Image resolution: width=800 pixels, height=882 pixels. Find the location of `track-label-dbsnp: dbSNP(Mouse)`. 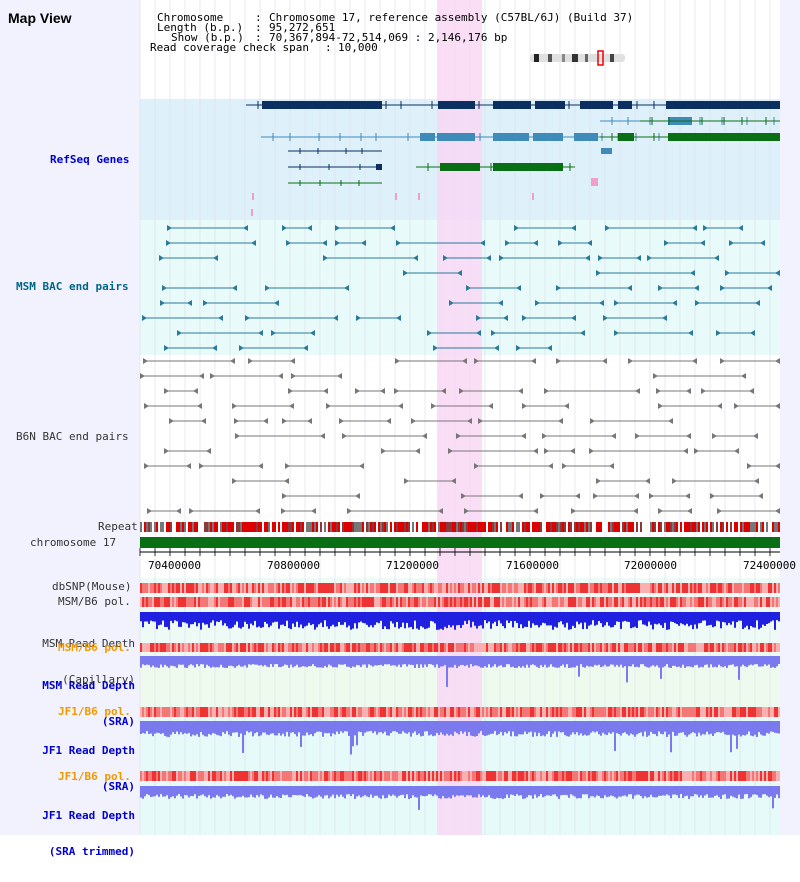

track-label-dbsnp: dbSNP(Mouse) is located at coordinates (92, 586).